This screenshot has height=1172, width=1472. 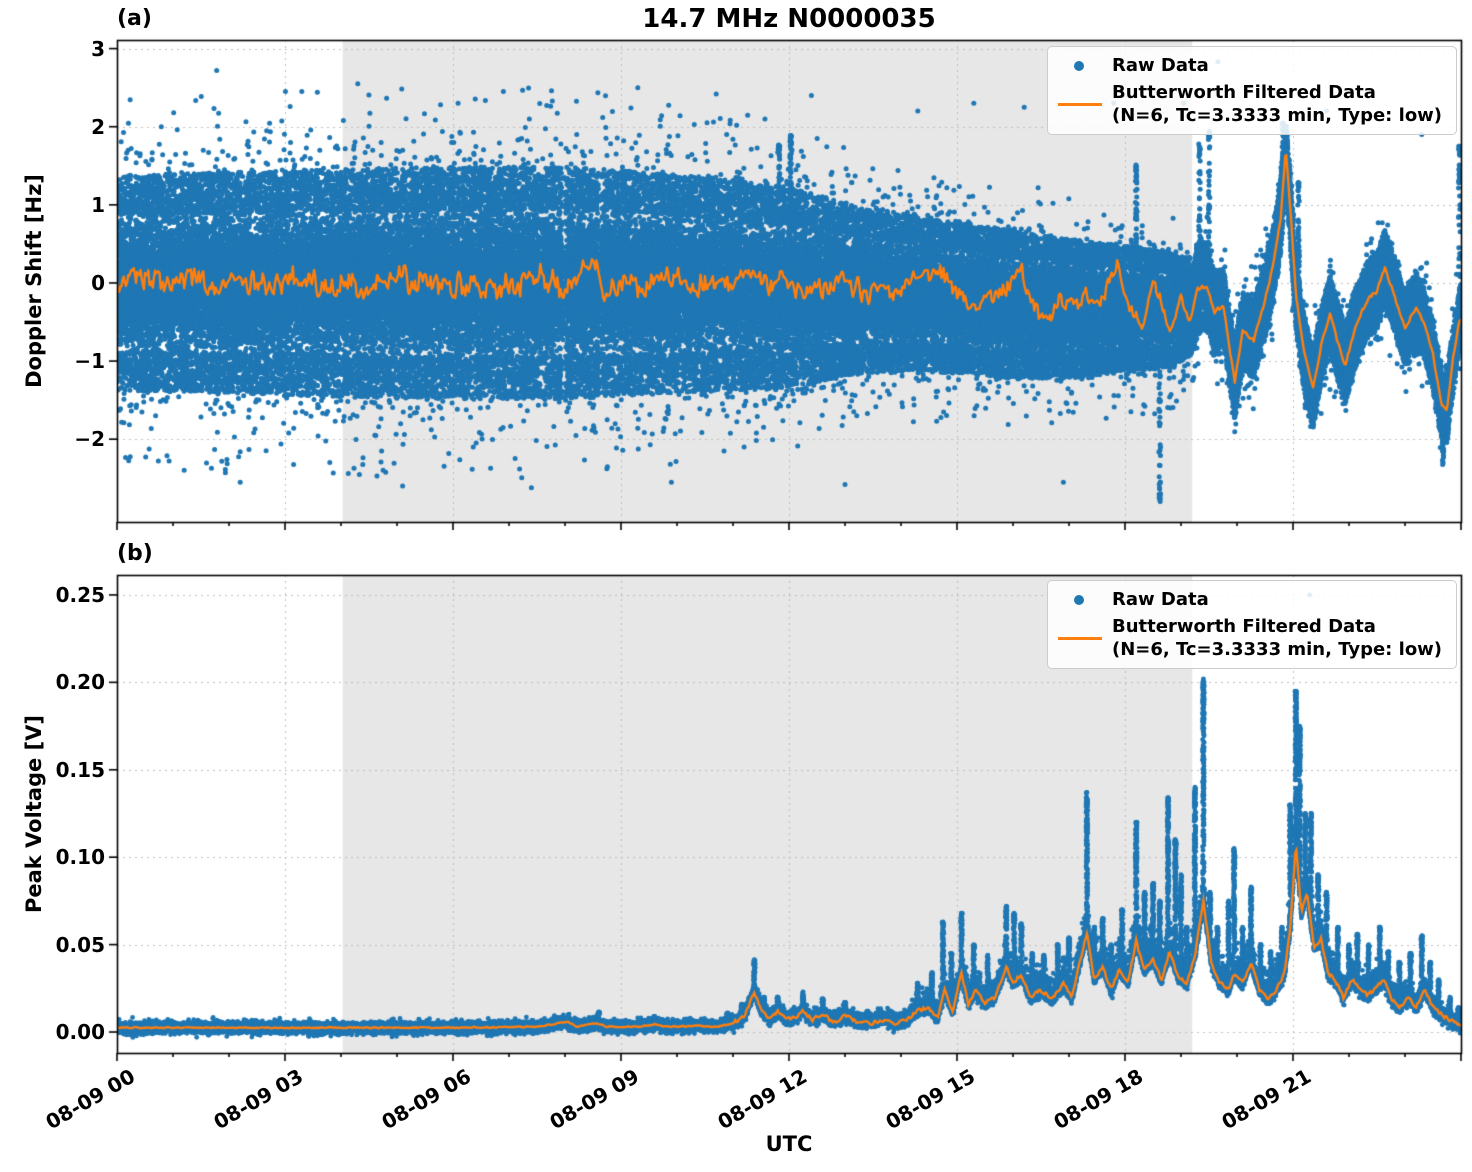 I want to click on y-tick-a-1: 1, so click(x=98, y=204).